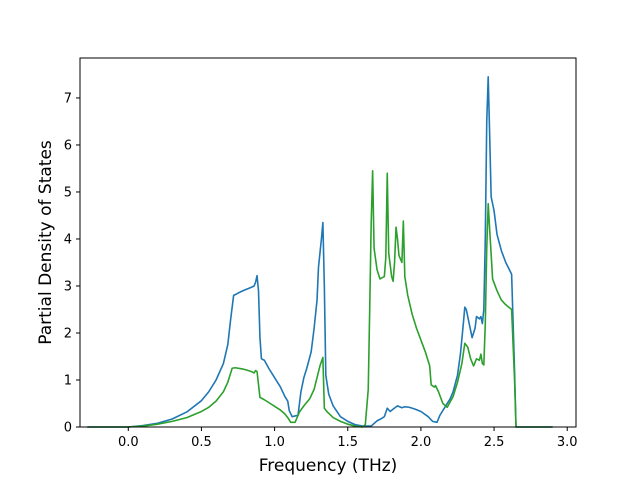 The image size is (640, 485). I want to click on x-tick-label: 0.5, so click(201, 442).